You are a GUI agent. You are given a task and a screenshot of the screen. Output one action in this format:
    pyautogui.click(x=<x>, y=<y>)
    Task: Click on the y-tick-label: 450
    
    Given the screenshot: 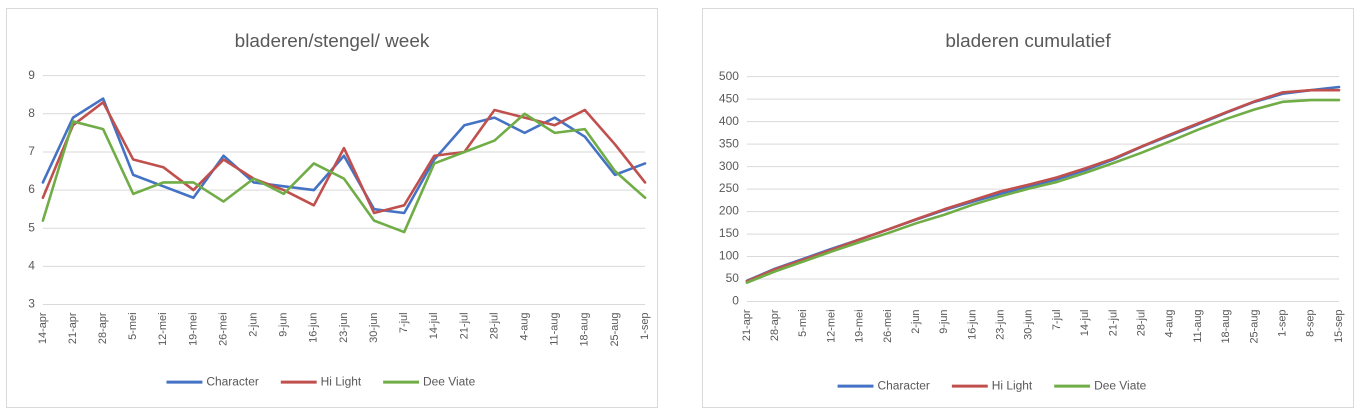 What is the action you would take?
    pyautogui.click(x=729, y=98)
    